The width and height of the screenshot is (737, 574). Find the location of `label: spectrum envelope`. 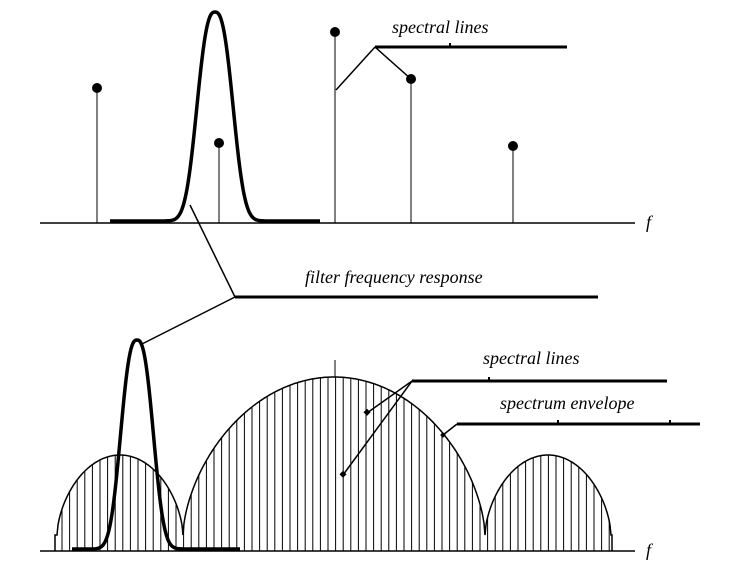

label: spectrum envelope is located at coordinates (567, 403).